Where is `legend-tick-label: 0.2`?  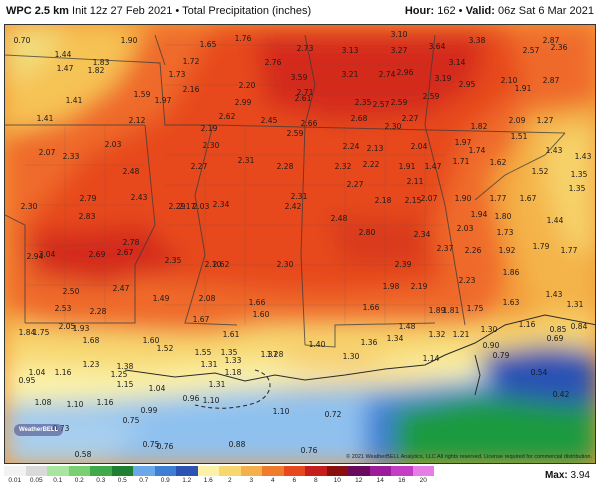
legend-tick-label: 0.2 is located at coordinates (79, 480).